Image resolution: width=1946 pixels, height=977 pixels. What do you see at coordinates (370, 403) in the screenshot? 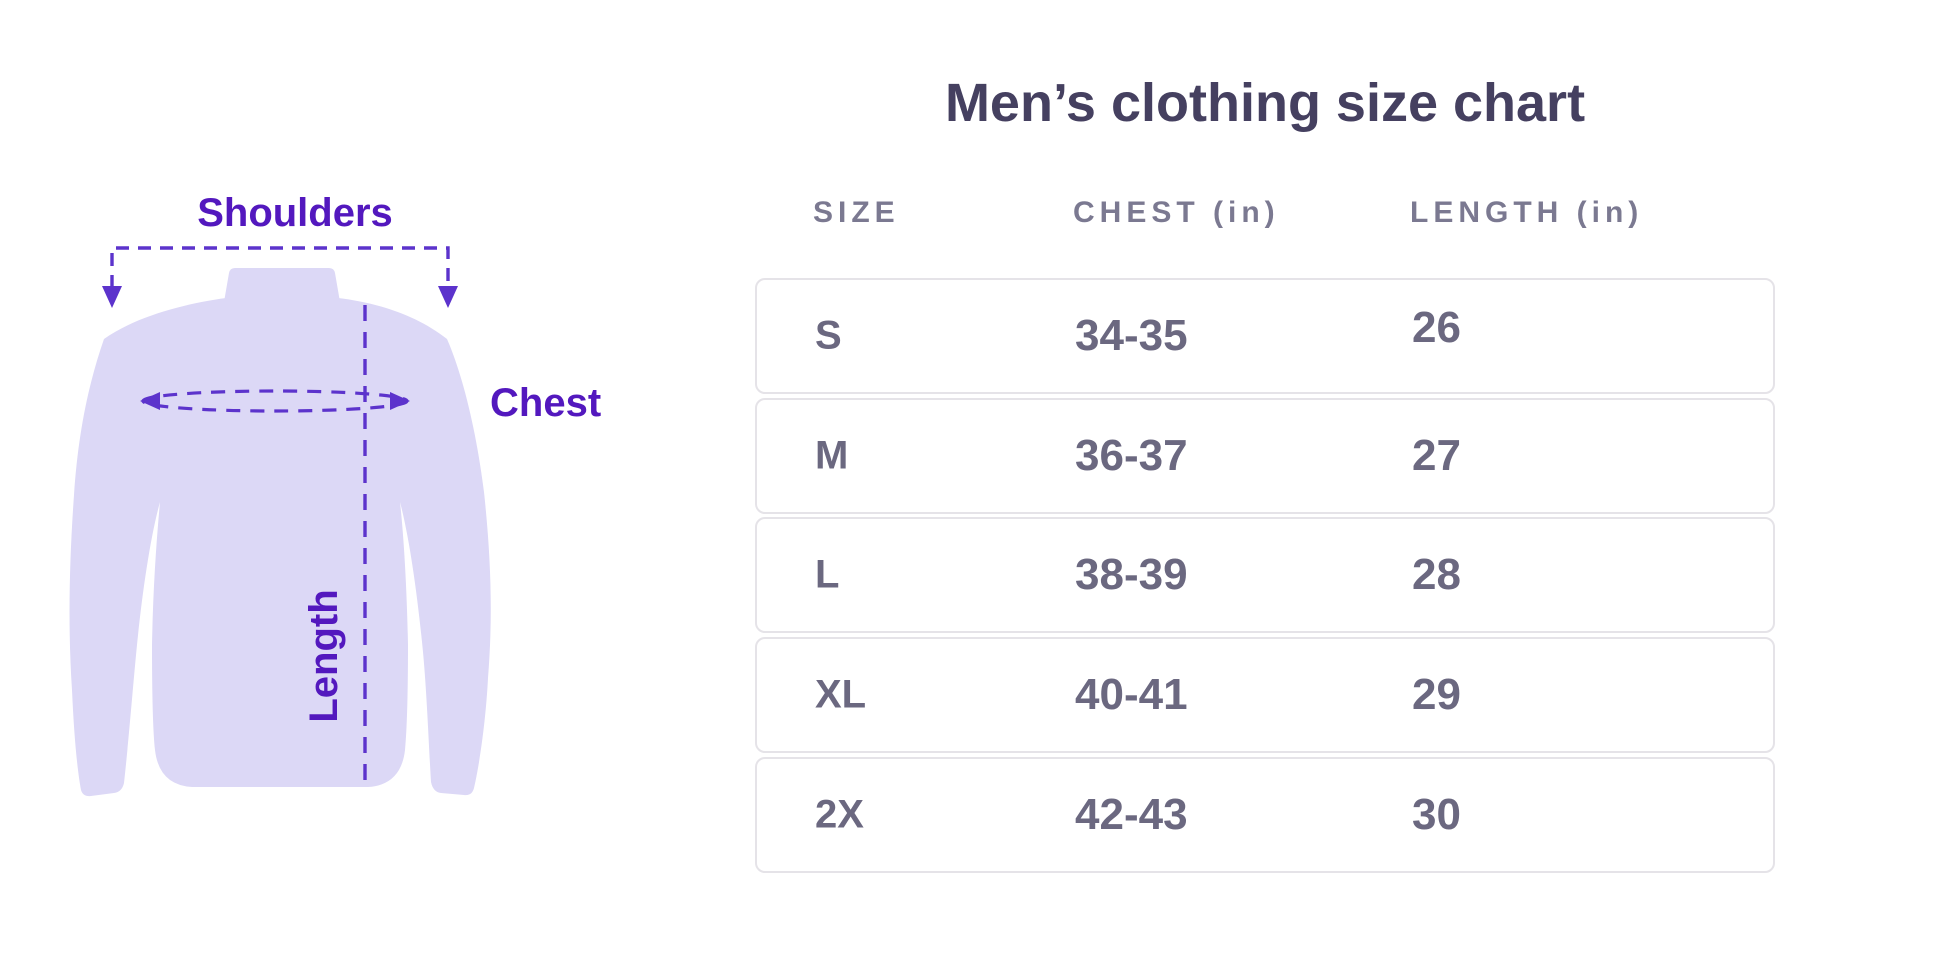
I see `chest-measure: Chest` at bounding box center [370, 403].